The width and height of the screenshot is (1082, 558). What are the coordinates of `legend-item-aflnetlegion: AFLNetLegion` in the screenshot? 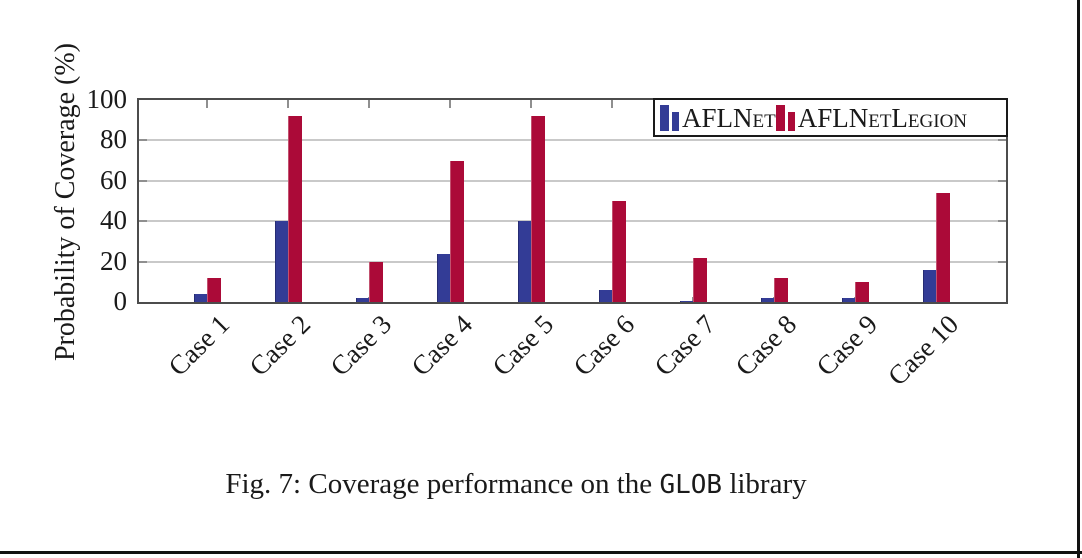 It's located at (871, 117).